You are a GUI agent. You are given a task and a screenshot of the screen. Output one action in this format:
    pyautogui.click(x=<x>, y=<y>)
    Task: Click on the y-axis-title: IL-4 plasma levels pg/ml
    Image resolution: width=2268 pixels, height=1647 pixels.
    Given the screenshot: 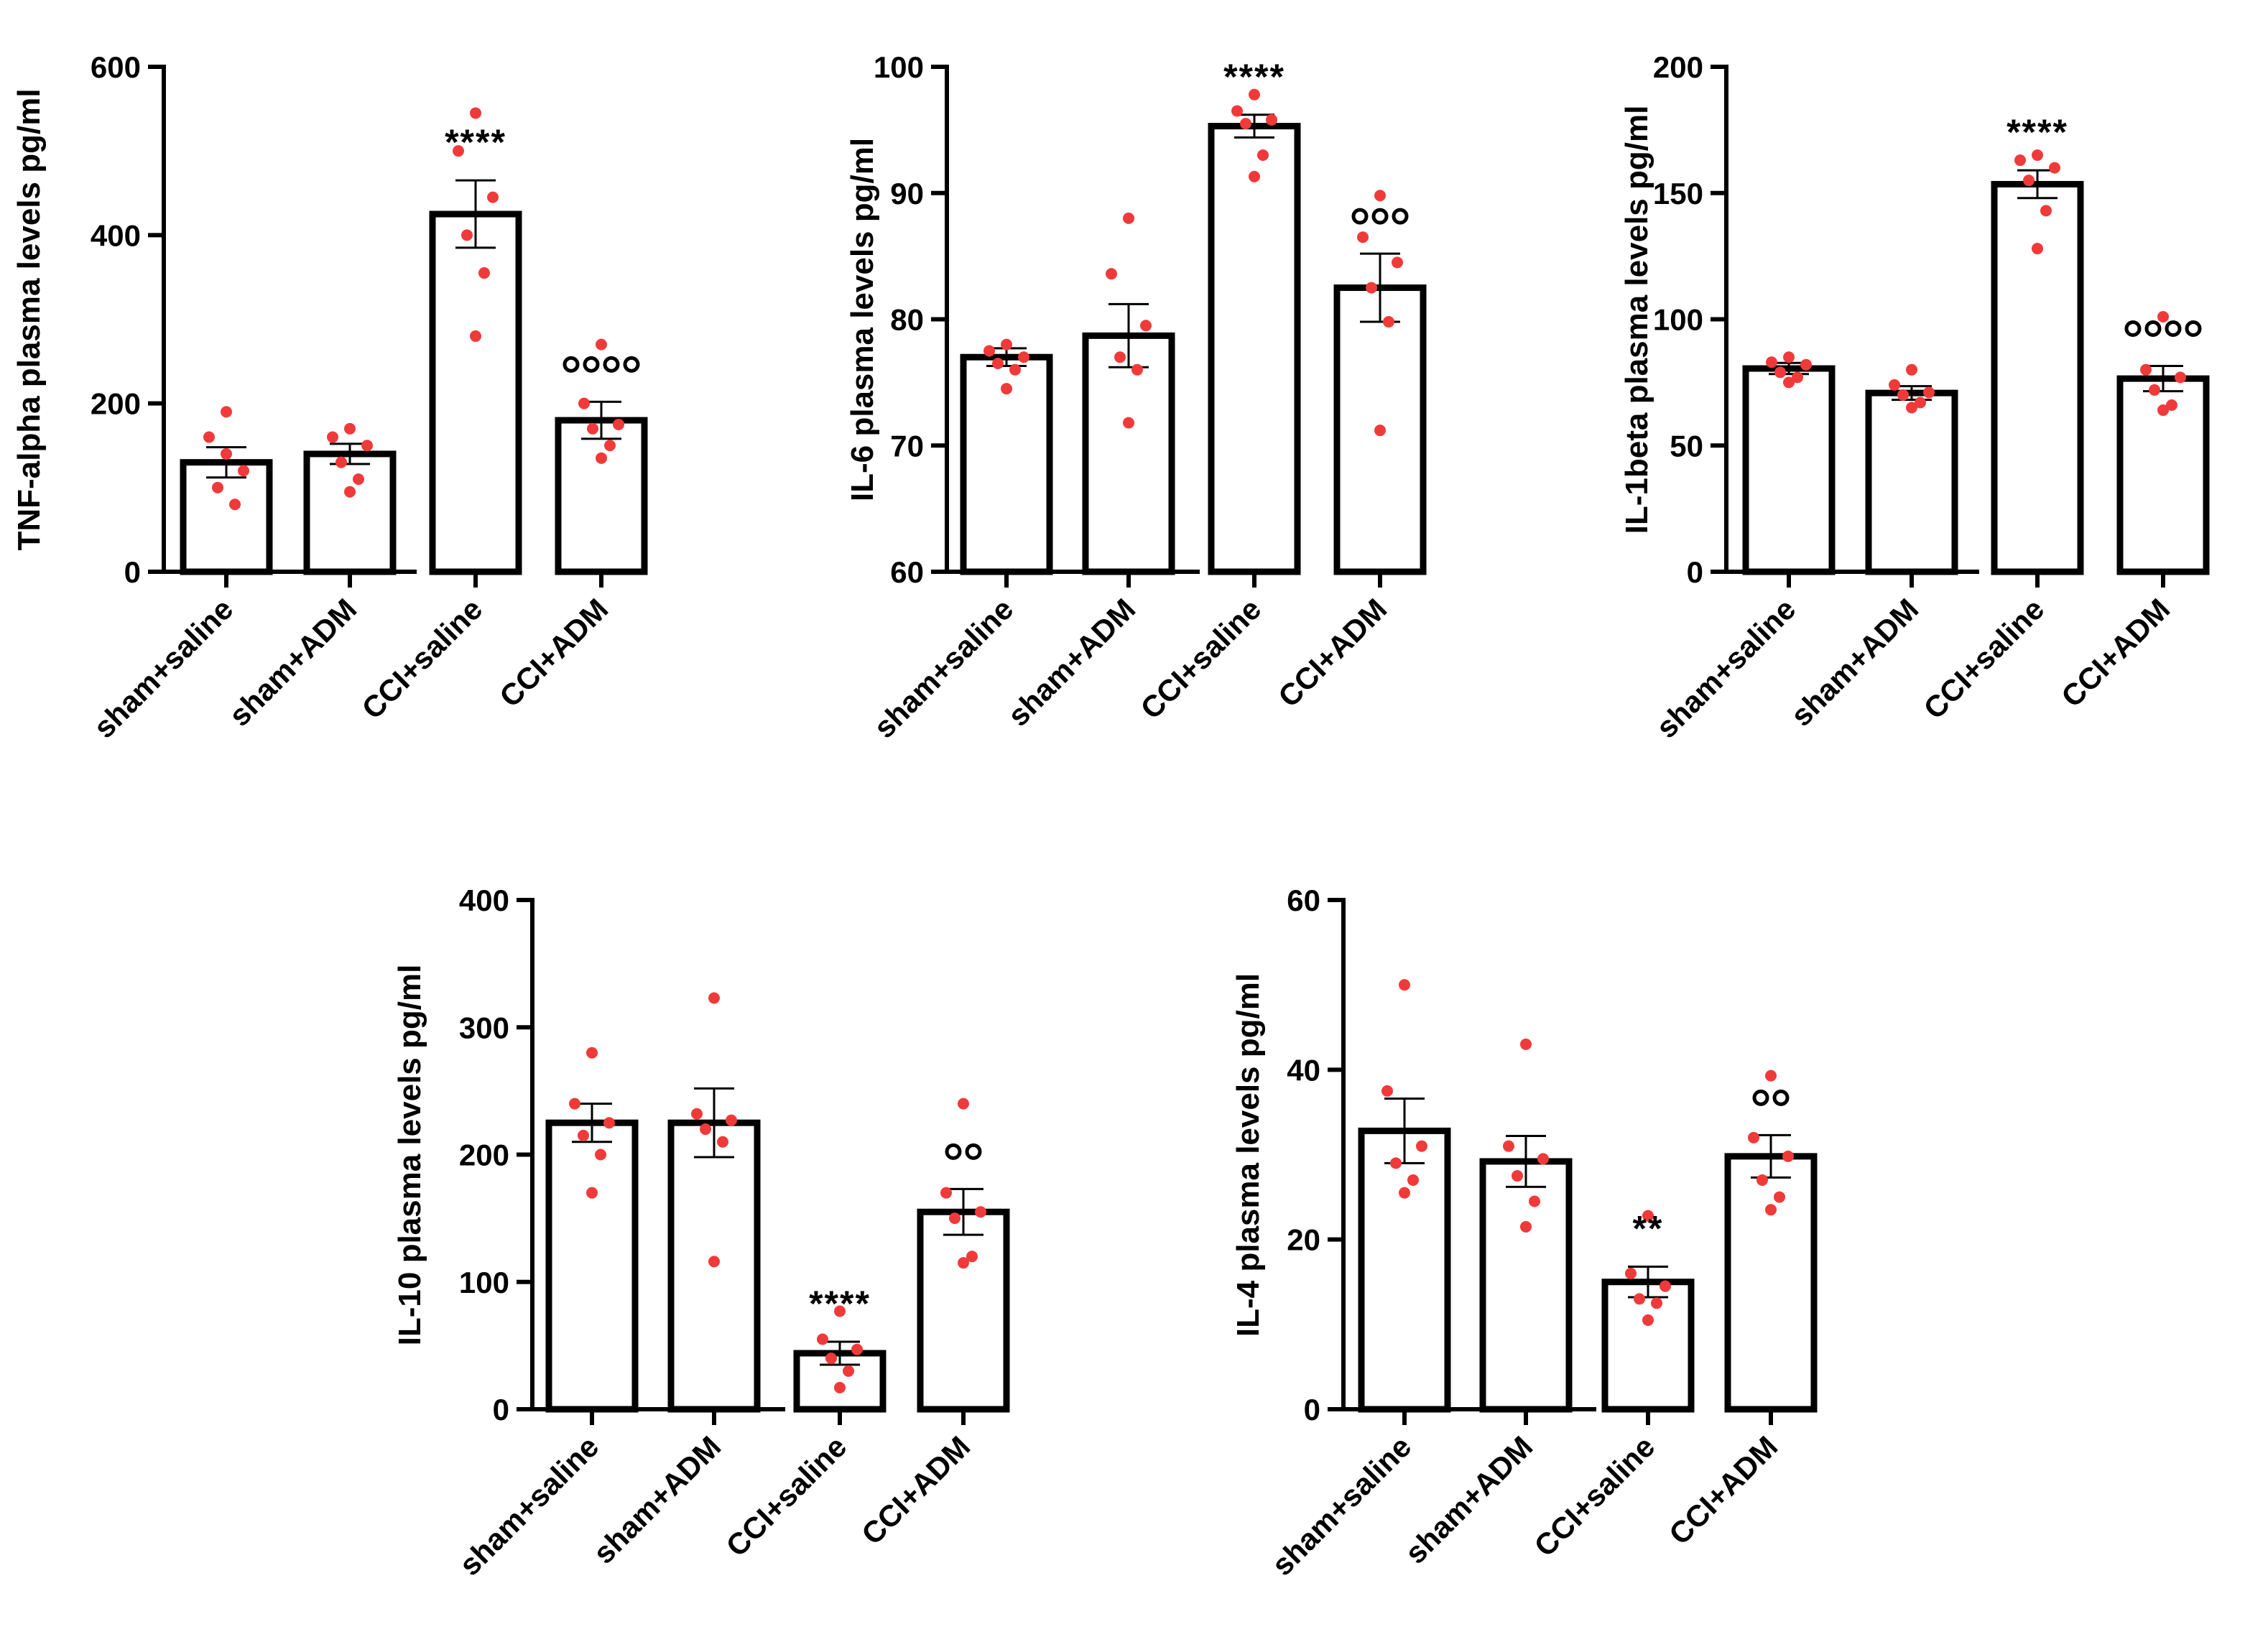 What is the action you would take?
    pyautogui.click(x=1248, y=1155)
    